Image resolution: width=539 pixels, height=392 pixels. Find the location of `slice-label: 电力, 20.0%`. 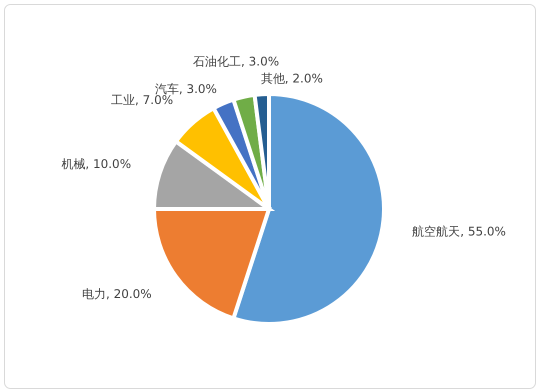

slice-label: 电力, 20.0% is located at coordinates (117, 294).